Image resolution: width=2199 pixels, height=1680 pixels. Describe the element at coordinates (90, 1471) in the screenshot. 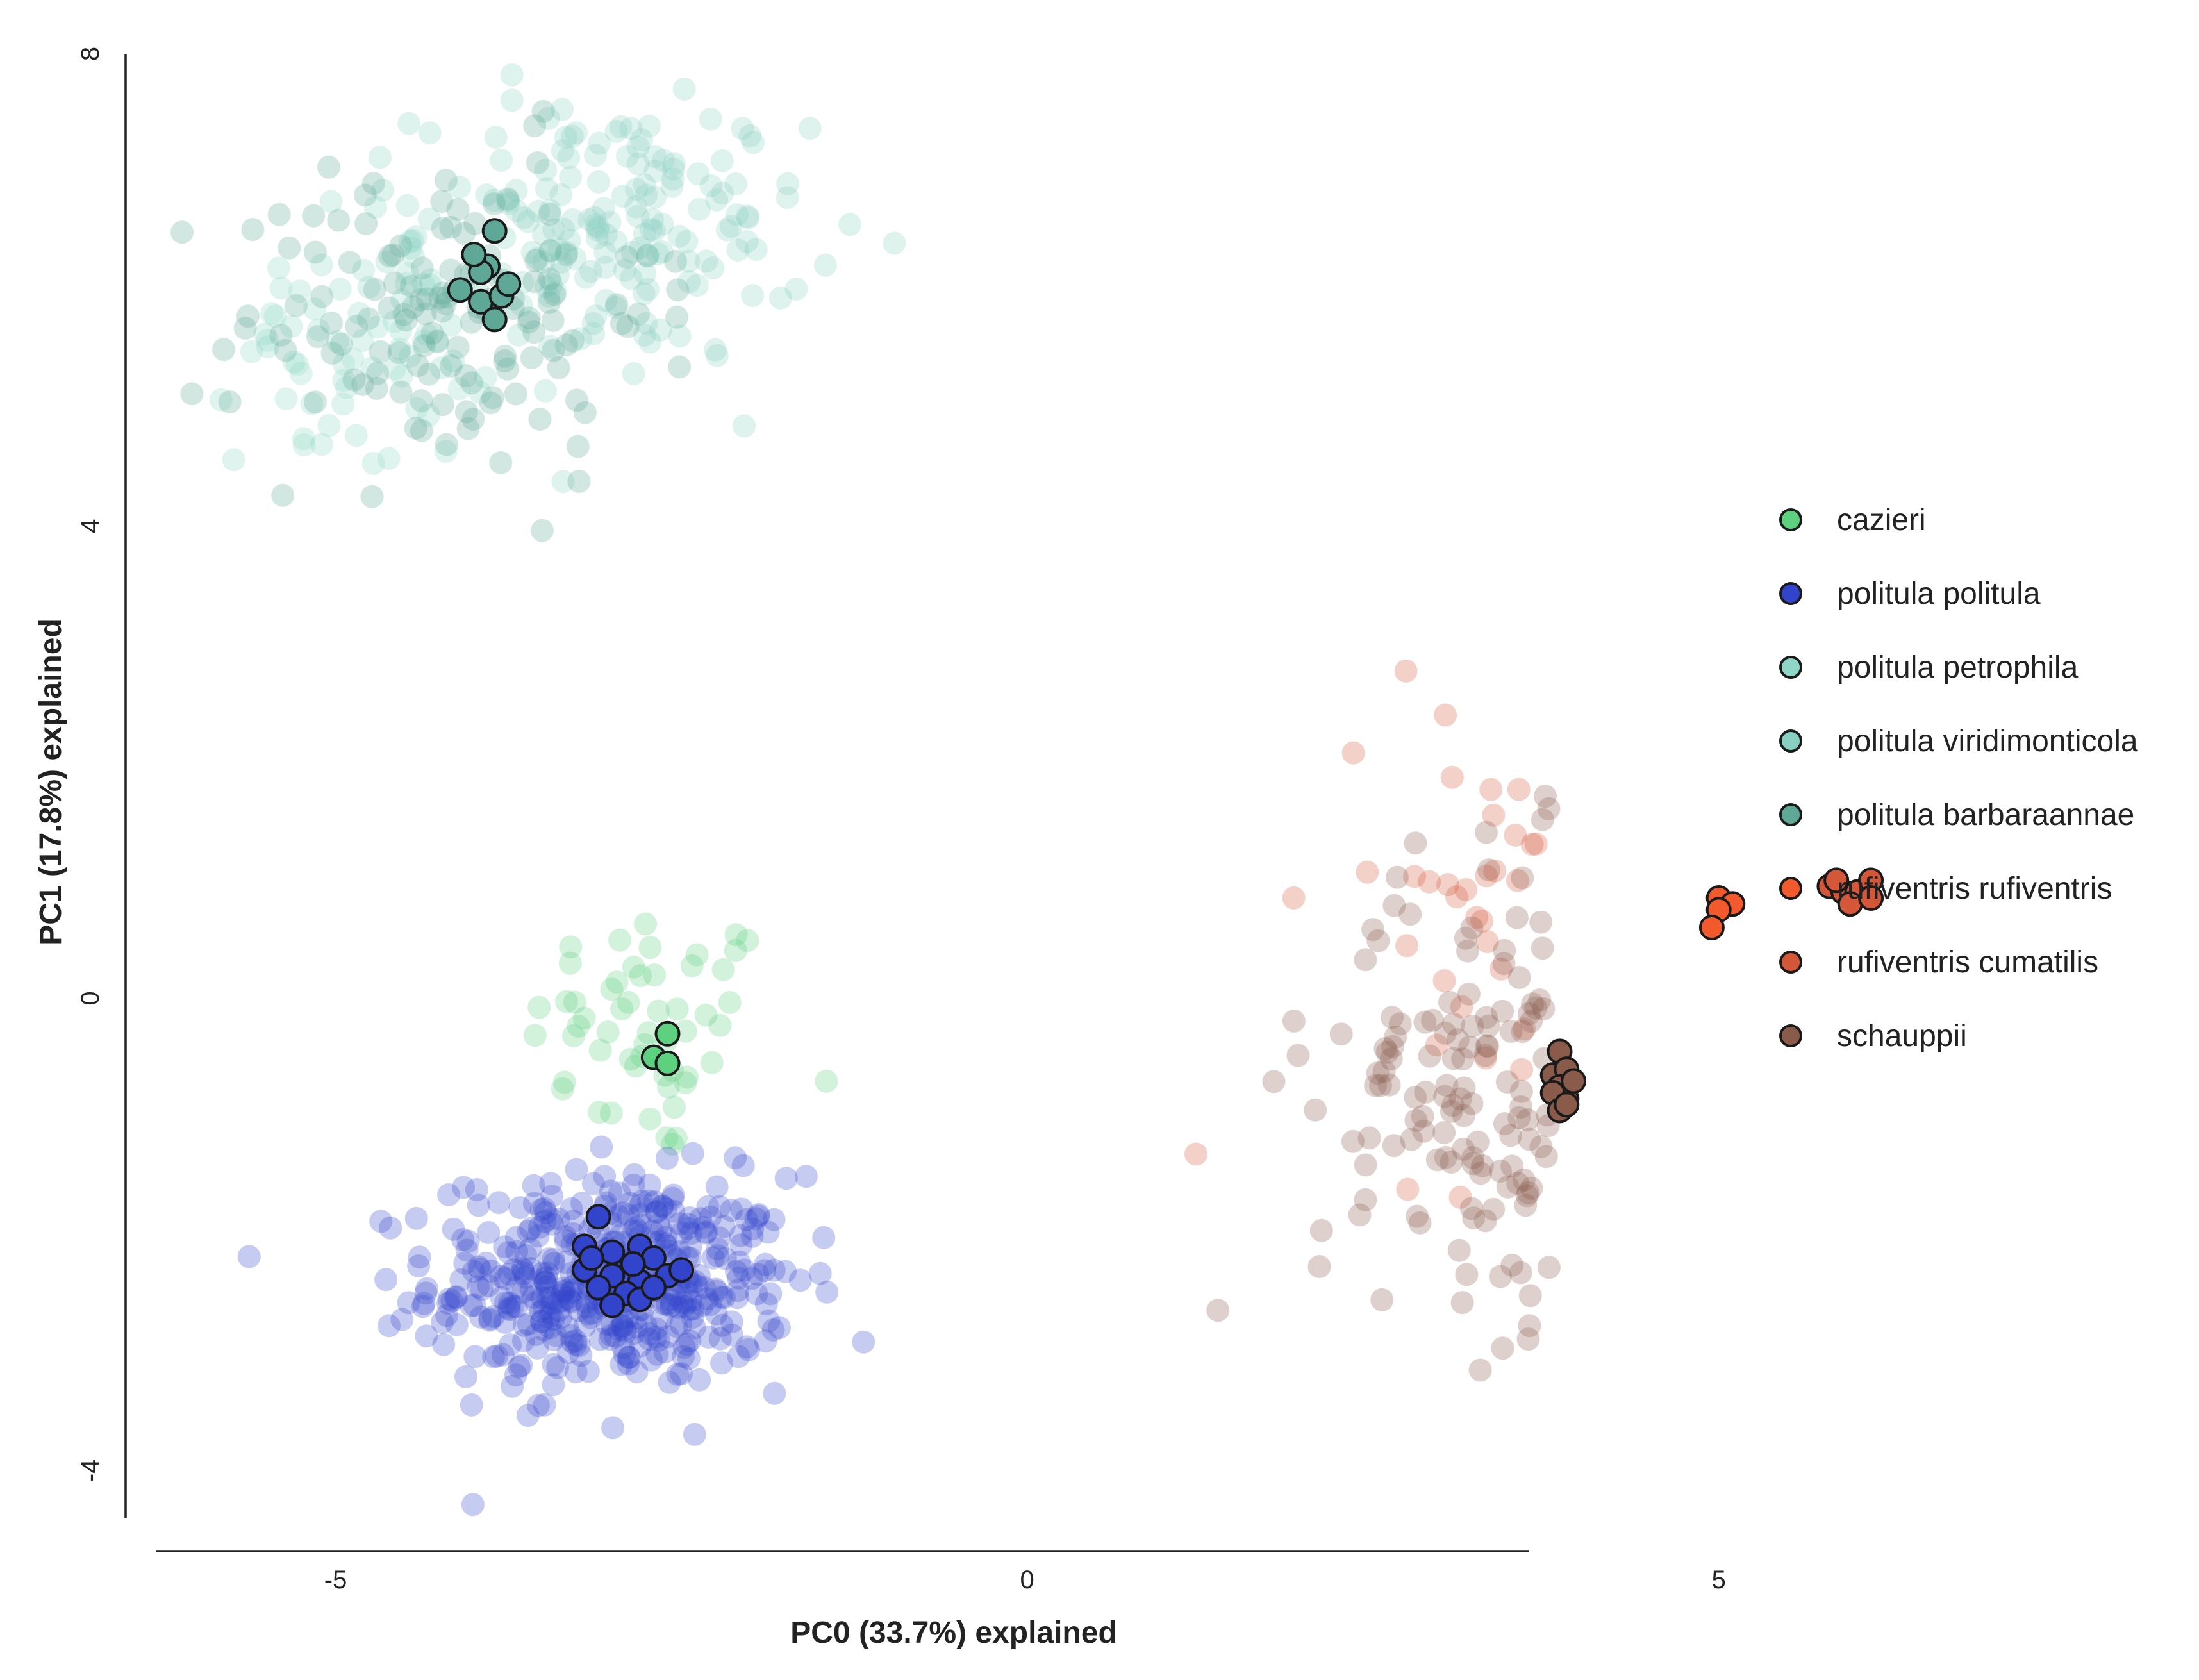

I see `y-tick-label: -4` at that location.